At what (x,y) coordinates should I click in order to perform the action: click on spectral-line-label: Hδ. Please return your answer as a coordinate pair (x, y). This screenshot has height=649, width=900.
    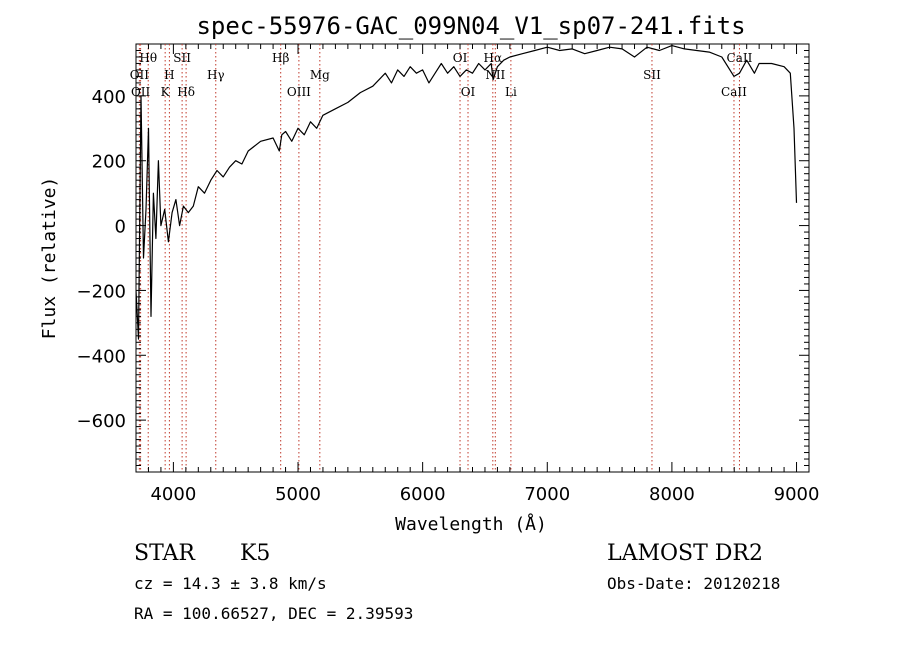
    Looking at the image, I should click on (186, 92).